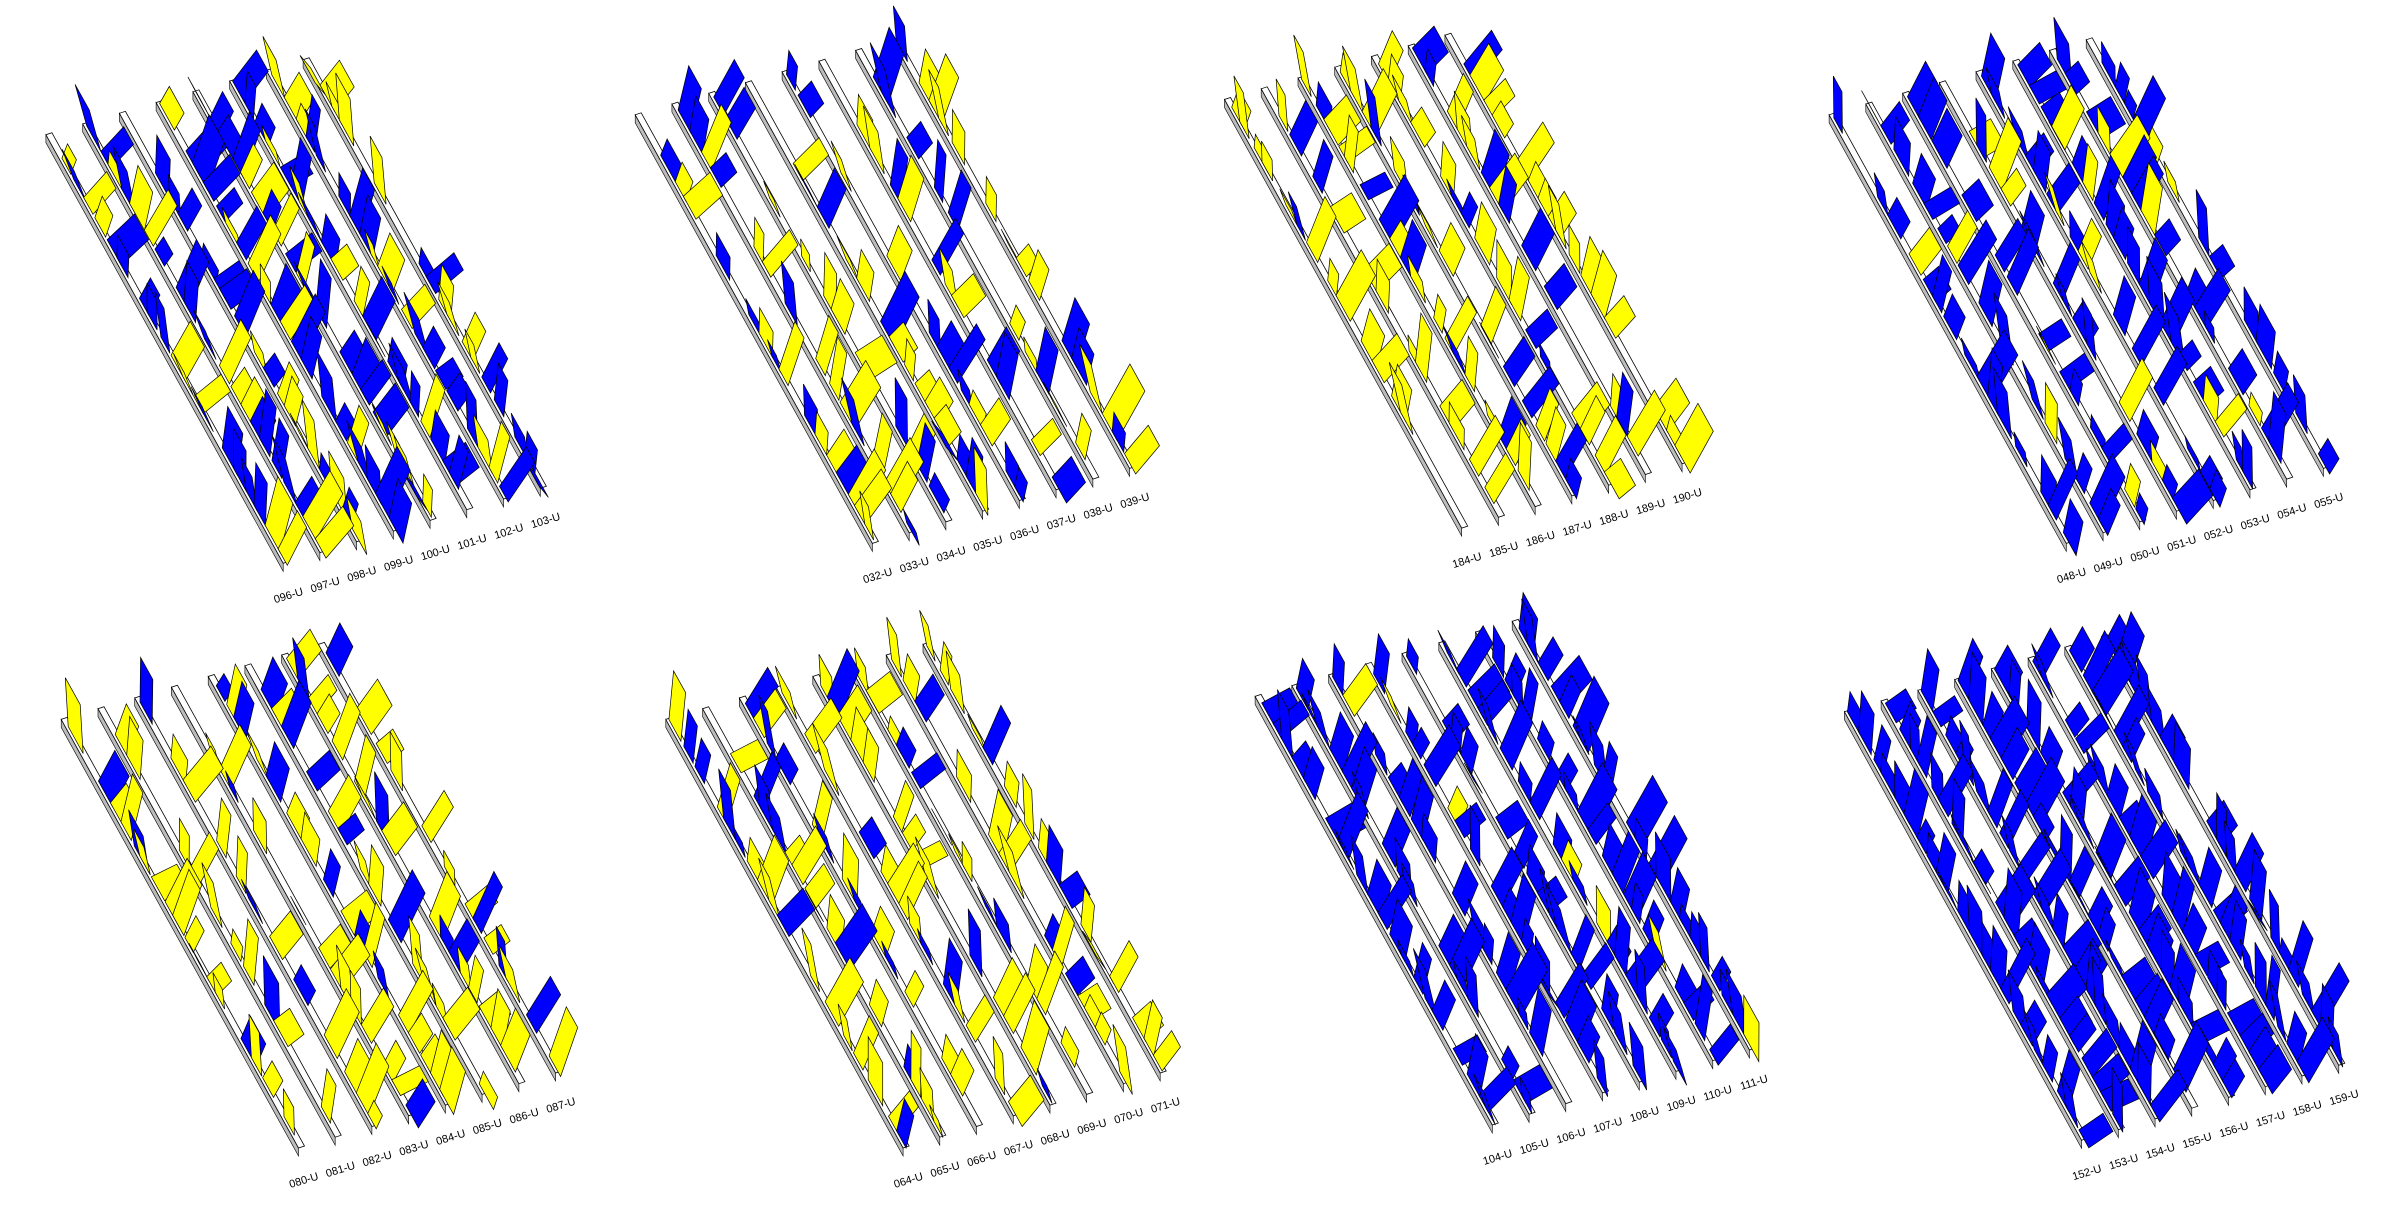  Describe the element at coordinates (2124, 1162) in the screenshot. I see `lane-label: 153-U` at that location.